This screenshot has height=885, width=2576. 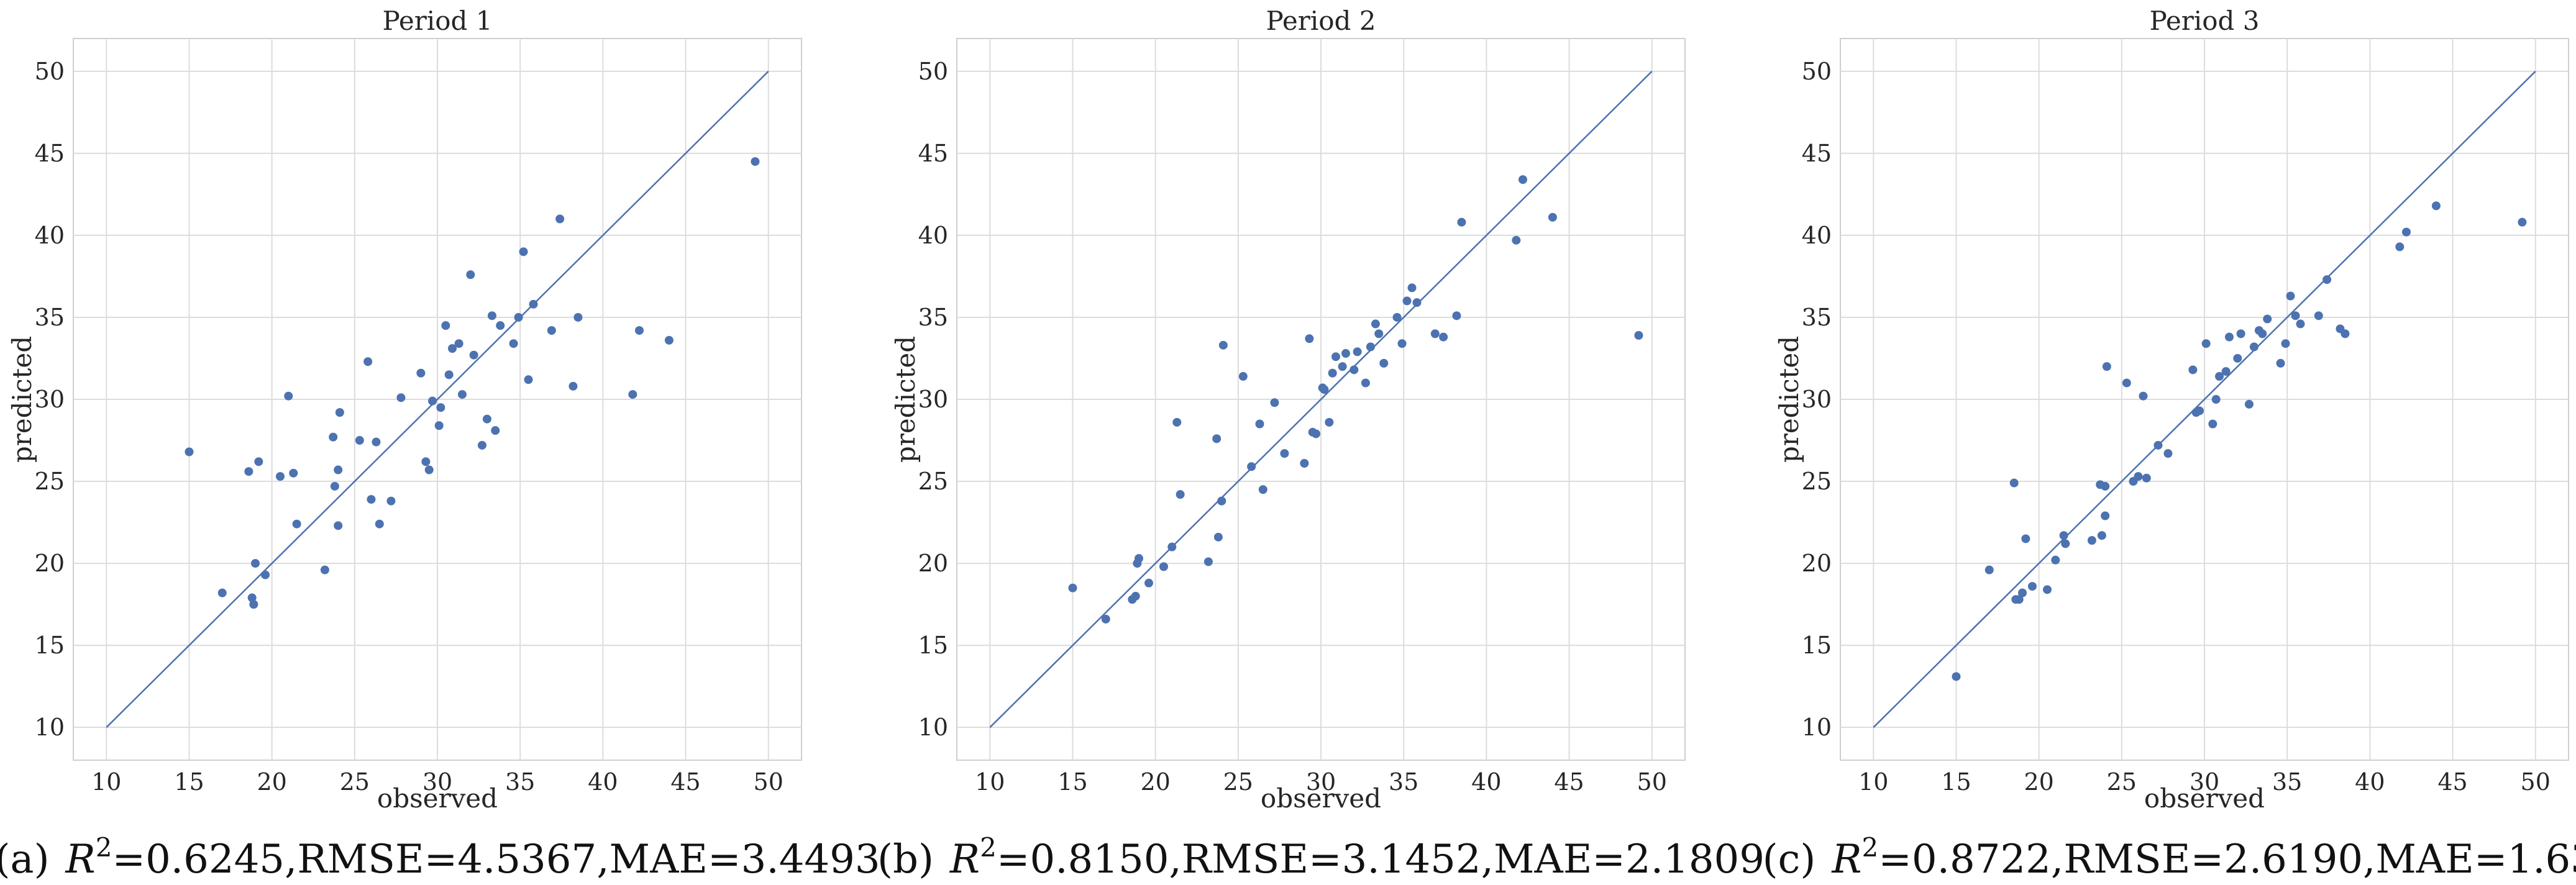 What do you see at coordinates (440, 858) in the screenshot?
I see `panel-caption: (a) R2=0.6245,RMSE=4.5367,MAE=3.4493` at bounding box center [440, 858].